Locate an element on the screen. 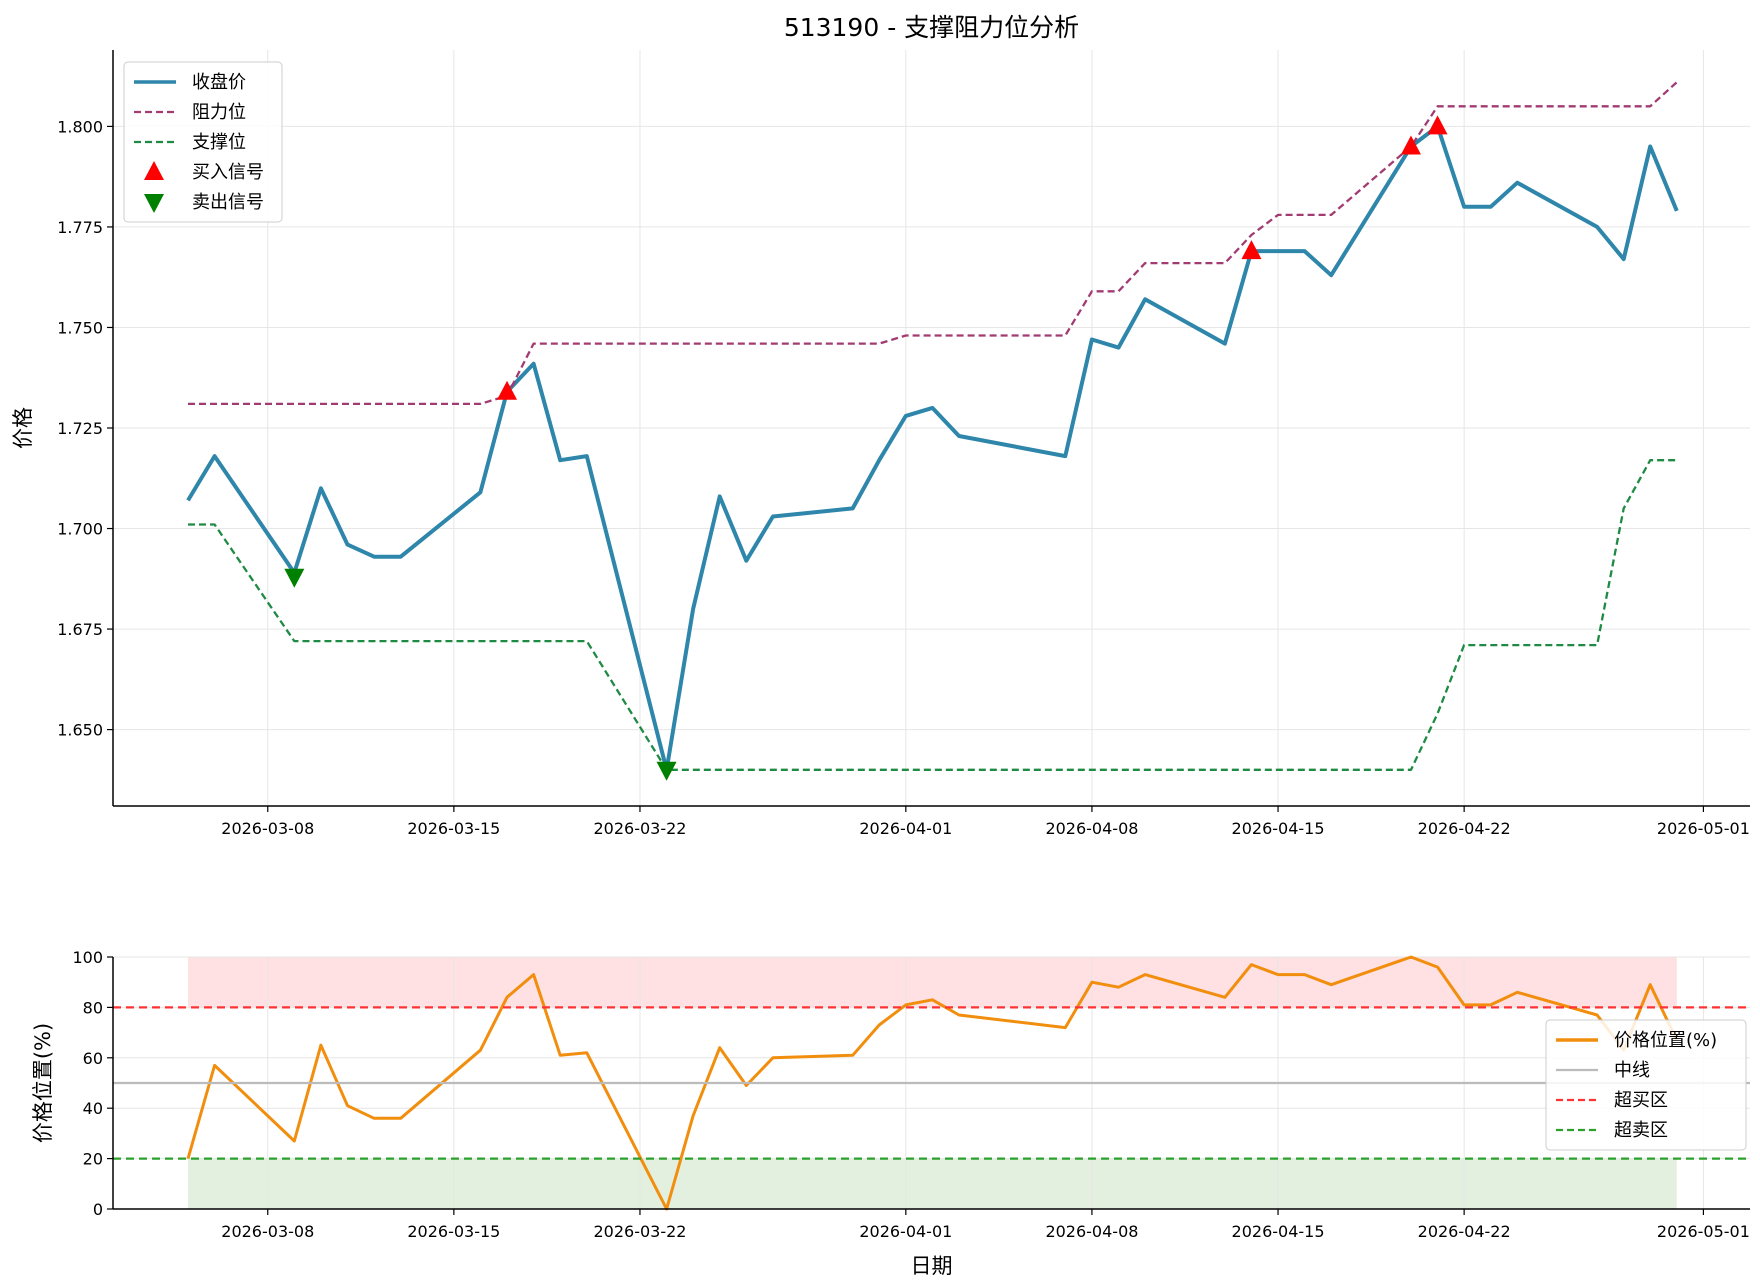 This screenshot has width=1760, height=1284. chart-title: 513190 - 支撑阻力位分析 is located at coordinates (931, 27).